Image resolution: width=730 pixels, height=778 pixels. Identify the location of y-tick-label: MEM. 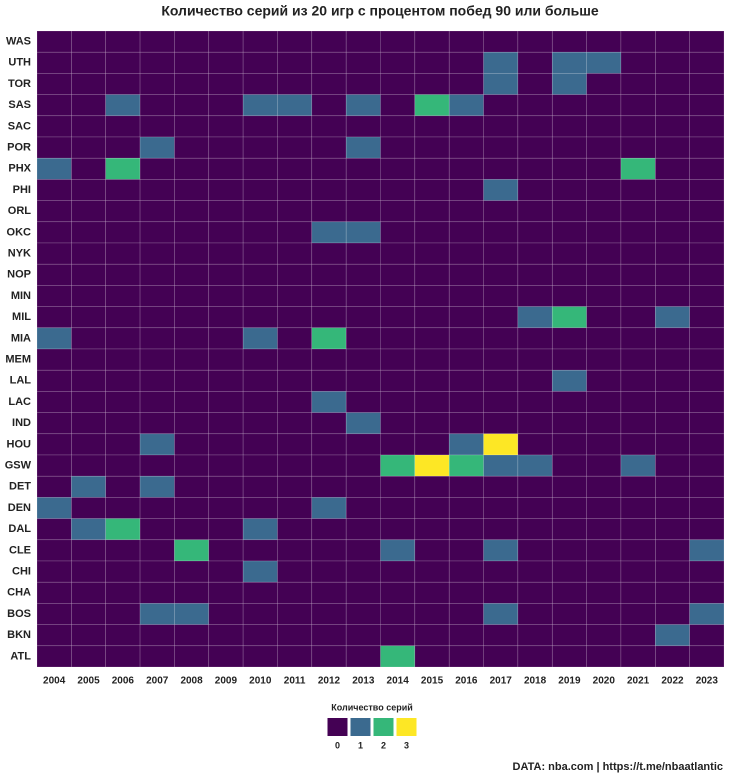
(18, 360).